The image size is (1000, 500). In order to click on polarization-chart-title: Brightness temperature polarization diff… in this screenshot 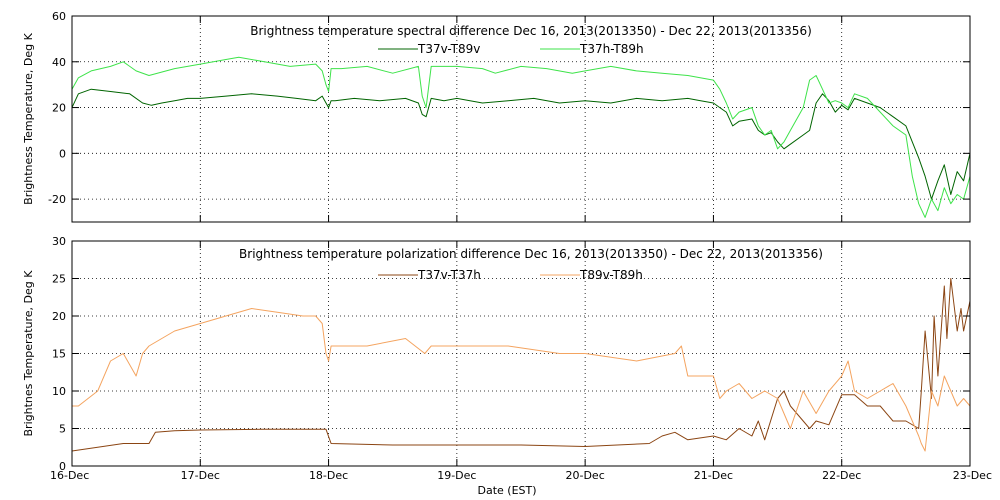, I will do `click(531, 254)`.